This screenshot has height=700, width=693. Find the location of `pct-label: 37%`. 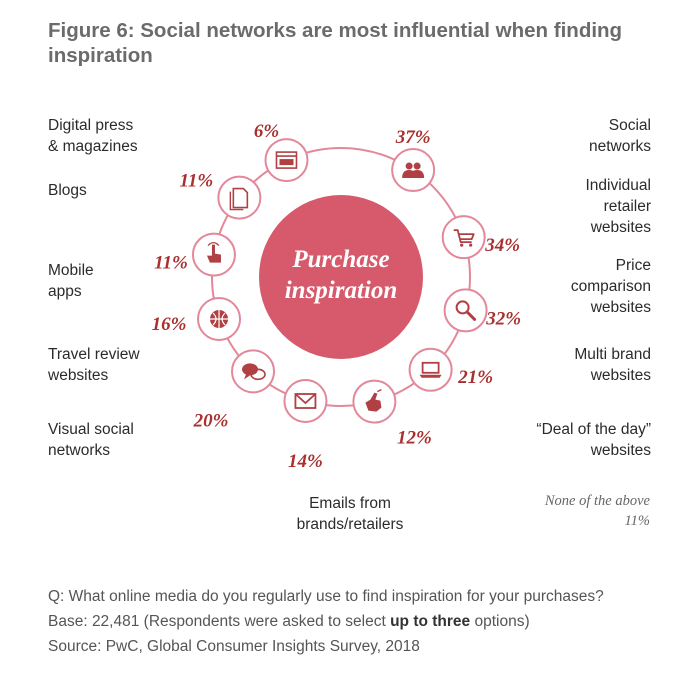

pct-label: 37% is located at coordinates (413, 137).